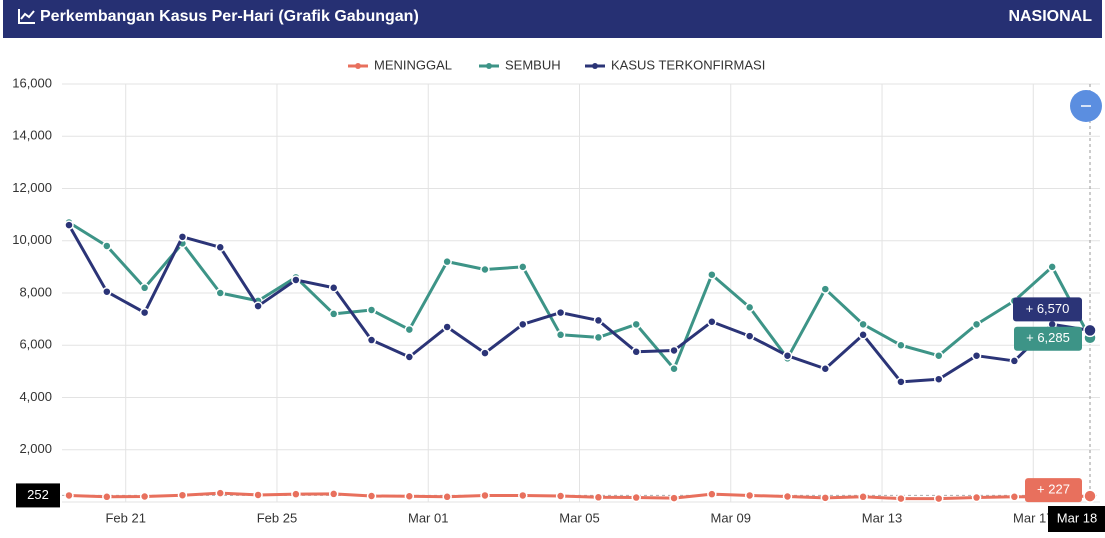 Image resolution: width=1105 pixels, height=538 pixels. I want to click on crosshair-y-box, so click(38, 495).